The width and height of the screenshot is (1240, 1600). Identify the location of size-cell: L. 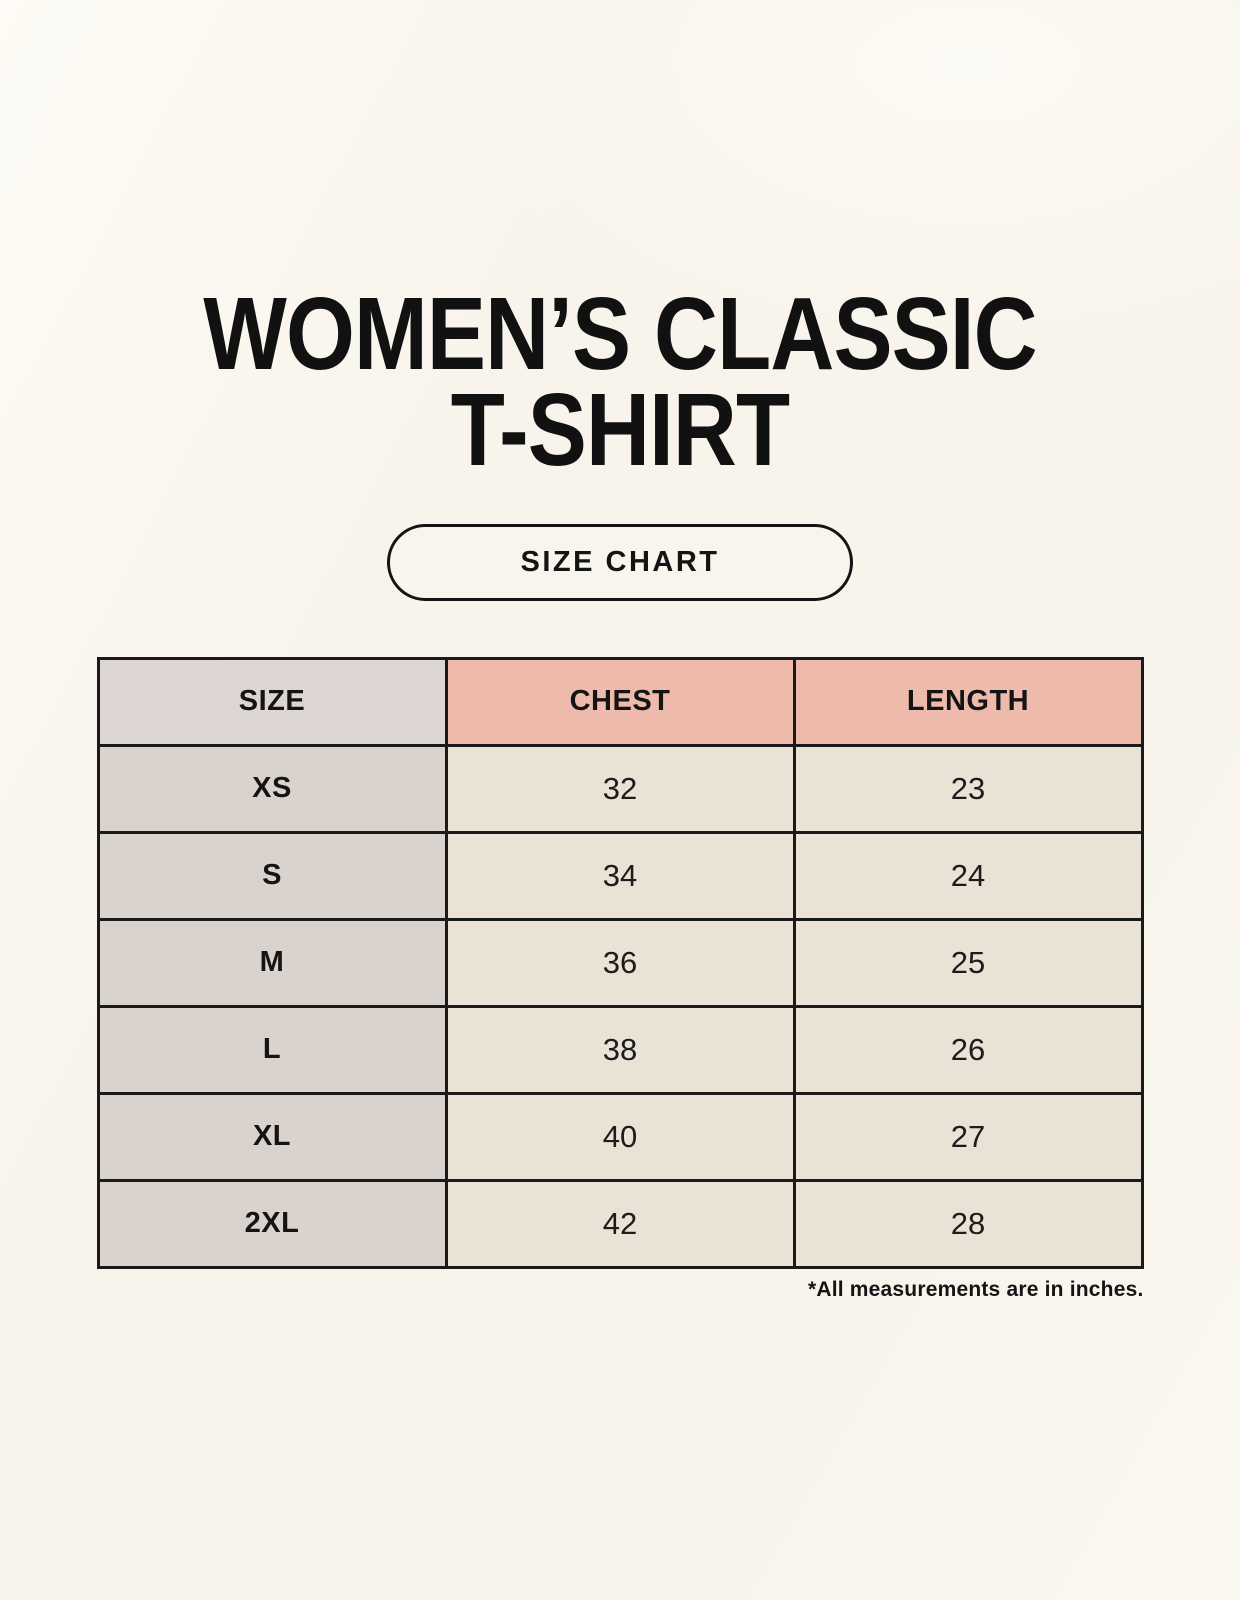
(272, 1049).